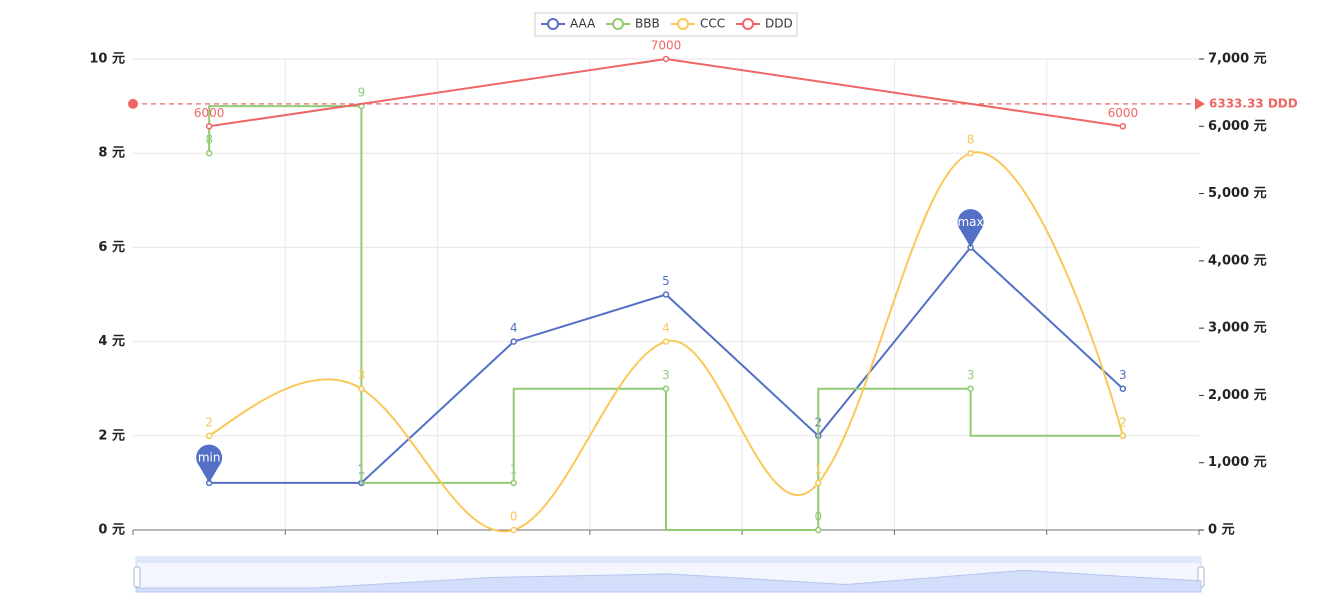 The image size is (1333, 600). I want to click on legend-label: BBB, so click(647, 24).